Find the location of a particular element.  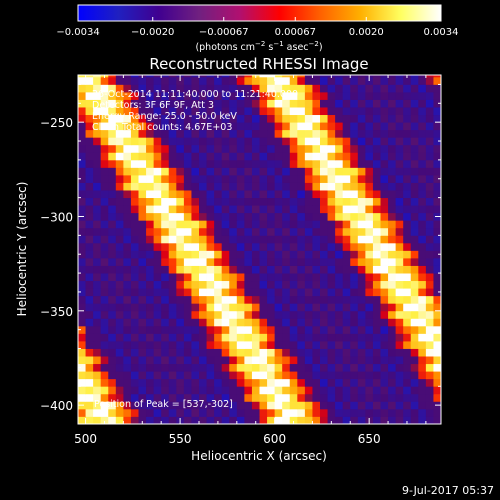

colorbar-unit-label: (photons cm−2 s−1 asec−2) is located at coordinates (258, 46).